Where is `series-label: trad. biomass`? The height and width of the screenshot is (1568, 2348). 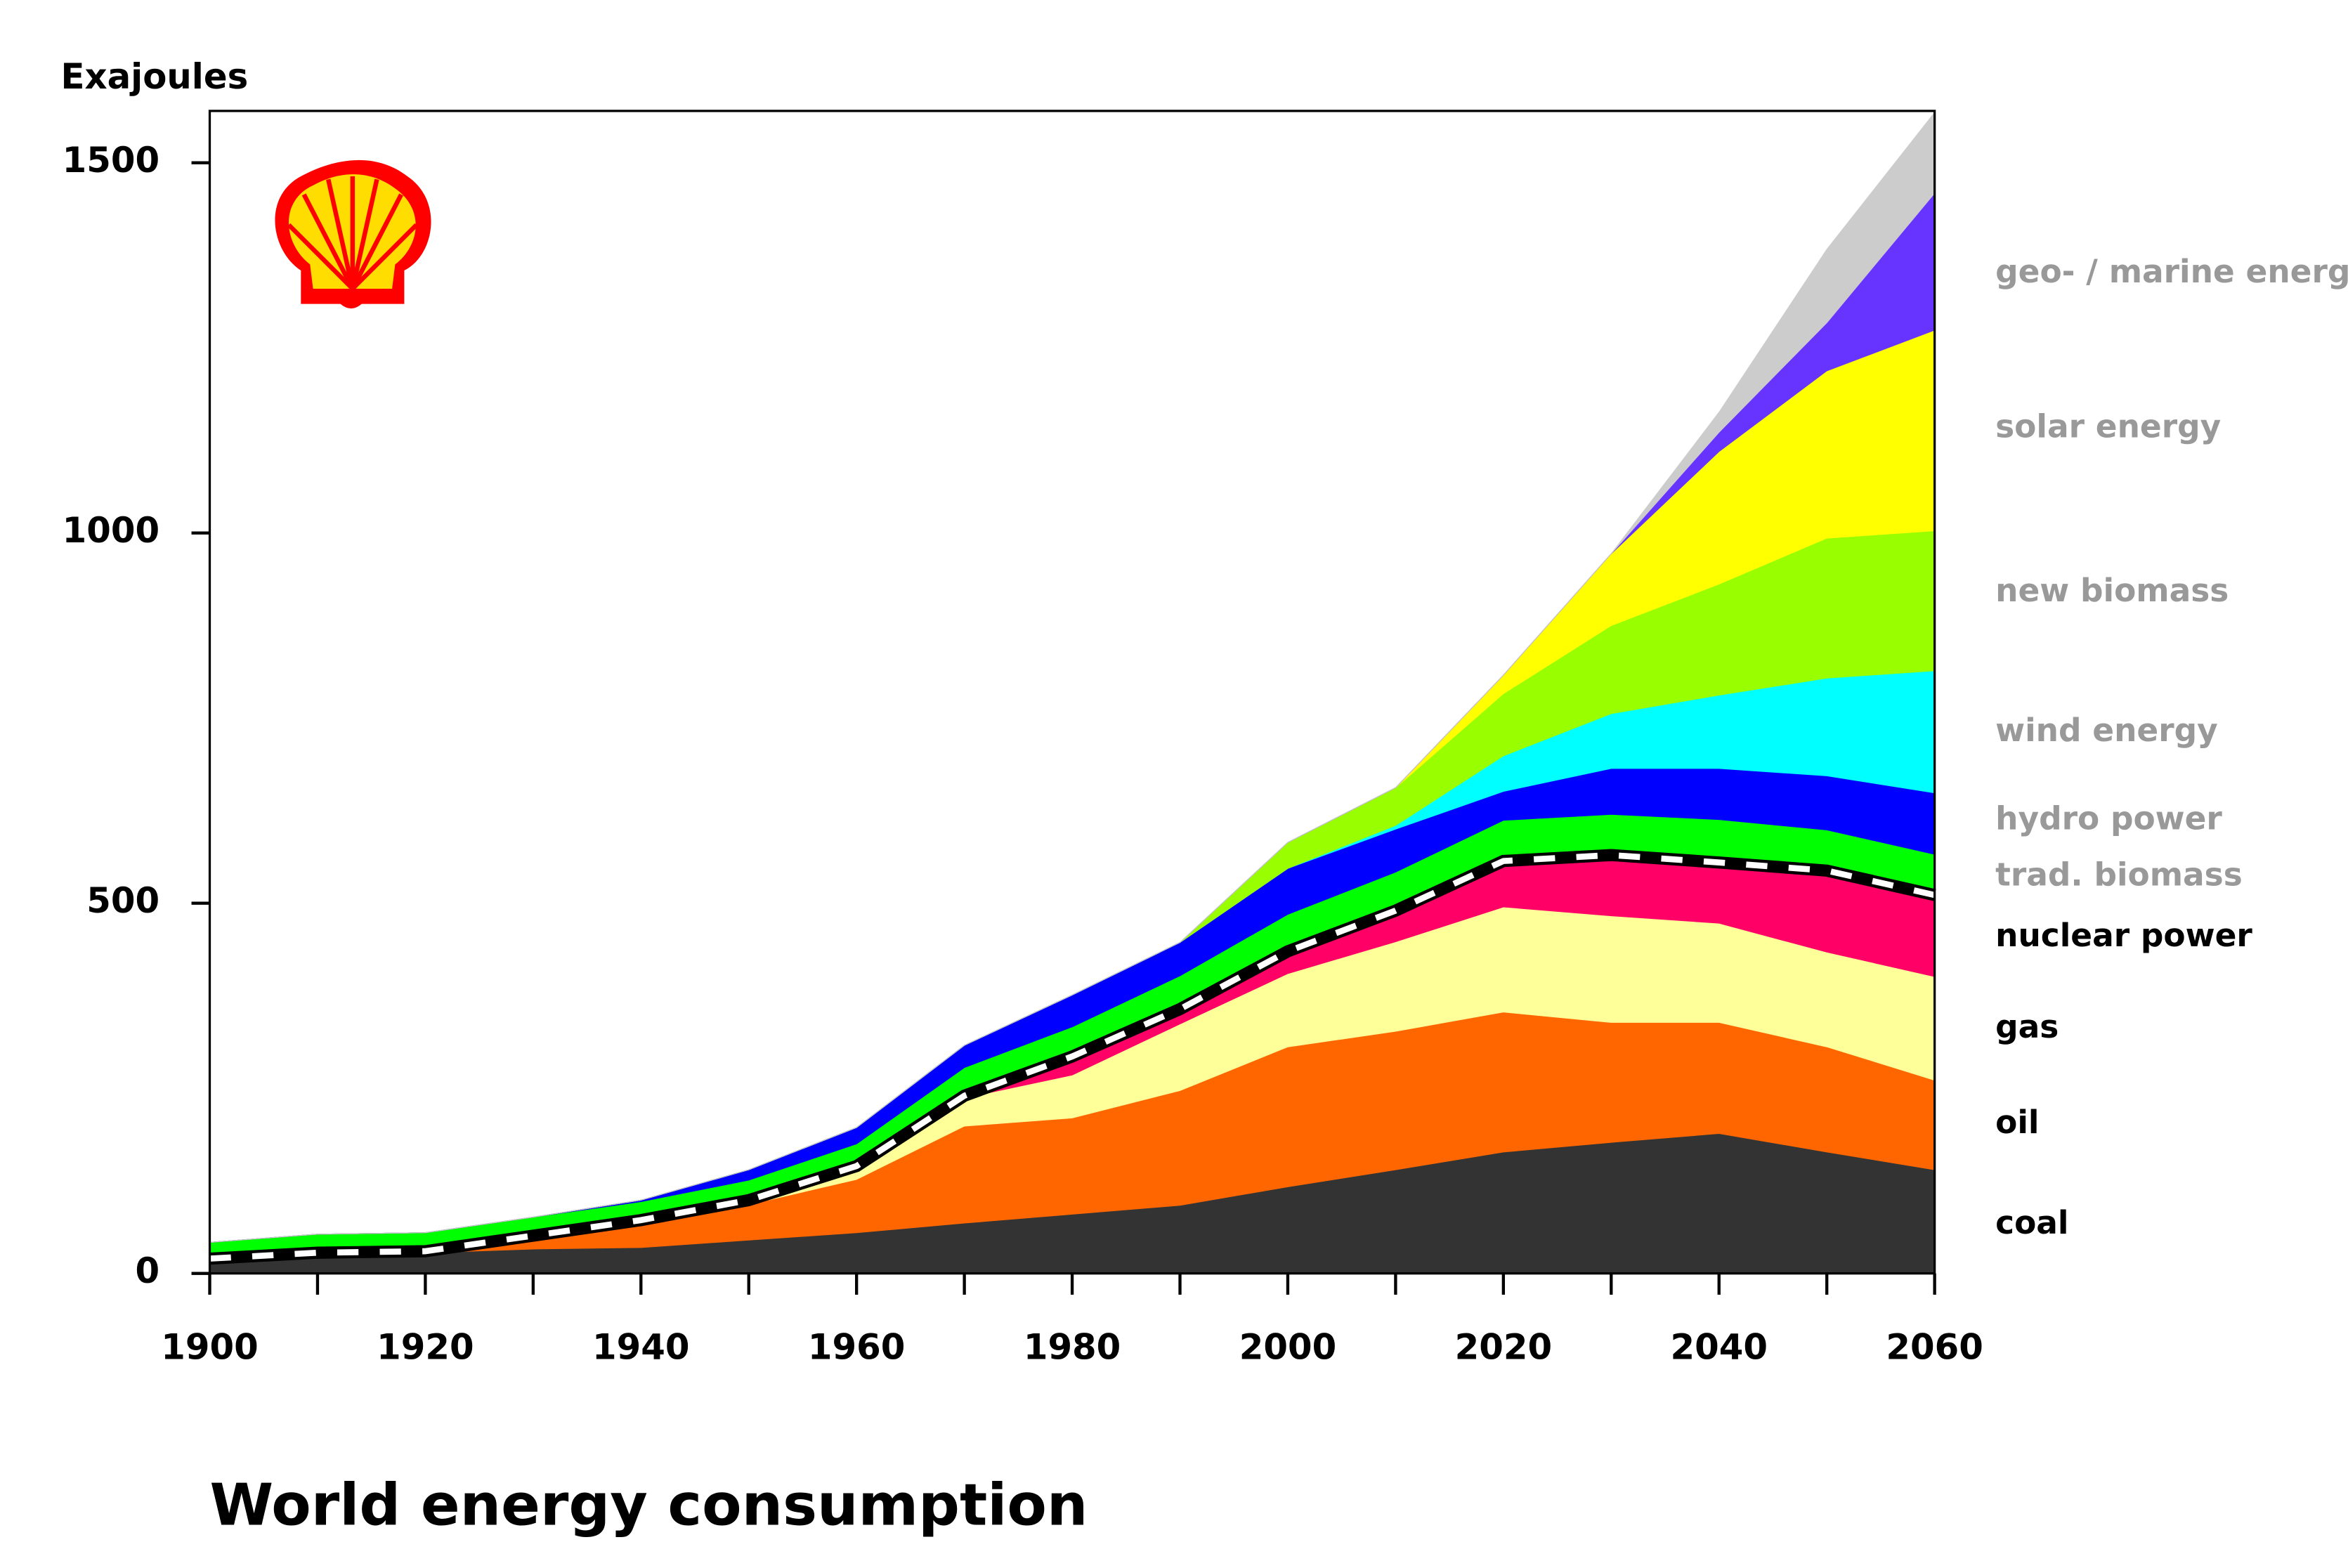 series-label: trad. biomass is located at coordinates (2119, 875).